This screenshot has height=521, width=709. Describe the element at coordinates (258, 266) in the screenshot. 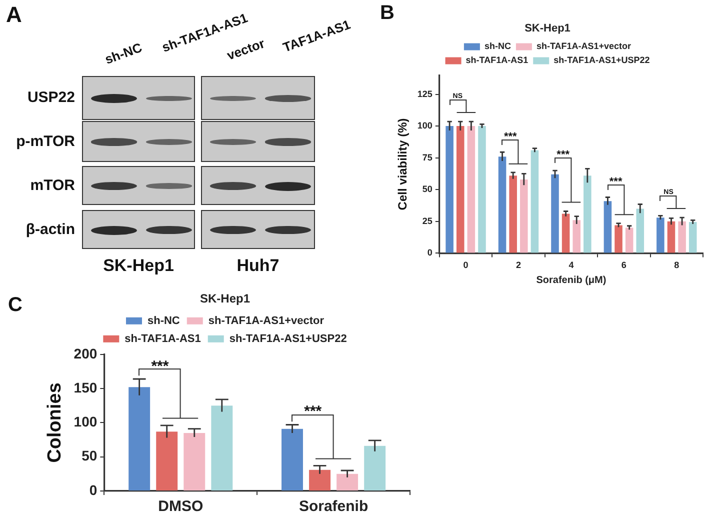

I see `text: Huh7` at that location.